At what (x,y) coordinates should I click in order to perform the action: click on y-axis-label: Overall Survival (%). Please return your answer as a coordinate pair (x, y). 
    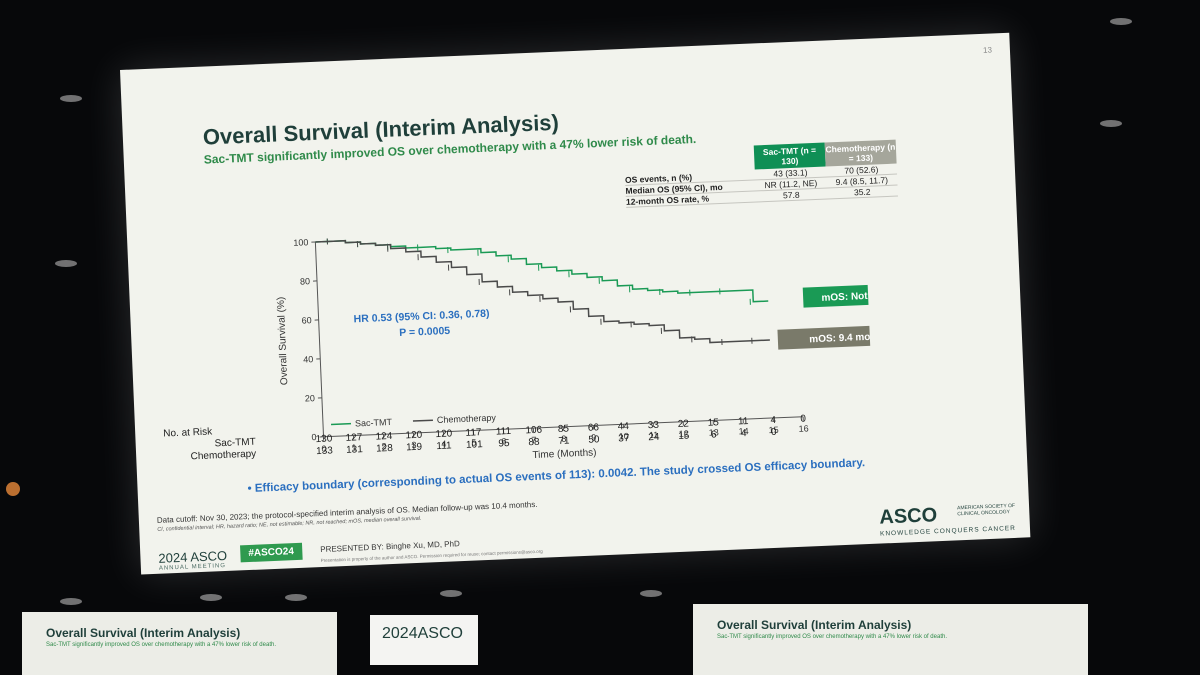
    Looking at the image, I should click on (283, 341).